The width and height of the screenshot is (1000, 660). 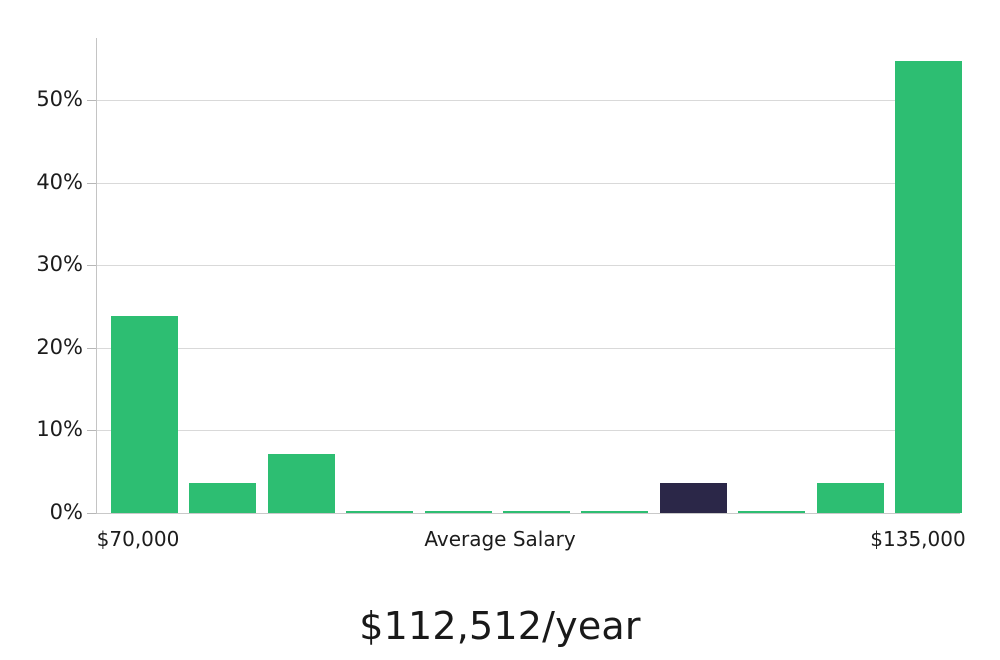 What do you see at coordinates (59, 346) in the screenshot?
I see `y-axis-tick-label: 20%` at bounding box center [59, 346].